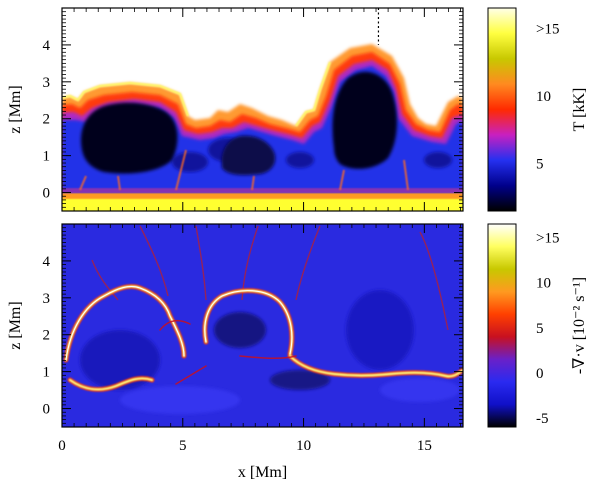 The height and width of the screenshot is (497, 600). What do you see at coordinates (248, 155) in the screenshot?
I see `cool-pocket-middle` at bounding box center [248, 155].